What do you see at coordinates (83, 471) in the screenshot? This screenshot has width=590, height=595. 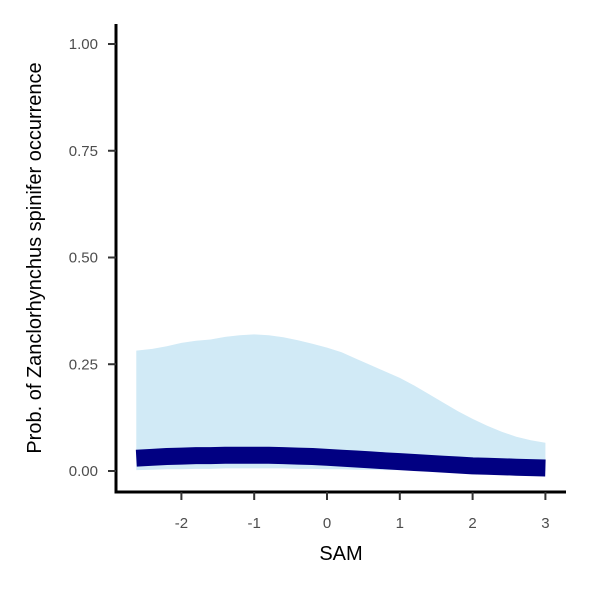 I see `y-tick-label: 0.00` at bounding box center [83, 471].